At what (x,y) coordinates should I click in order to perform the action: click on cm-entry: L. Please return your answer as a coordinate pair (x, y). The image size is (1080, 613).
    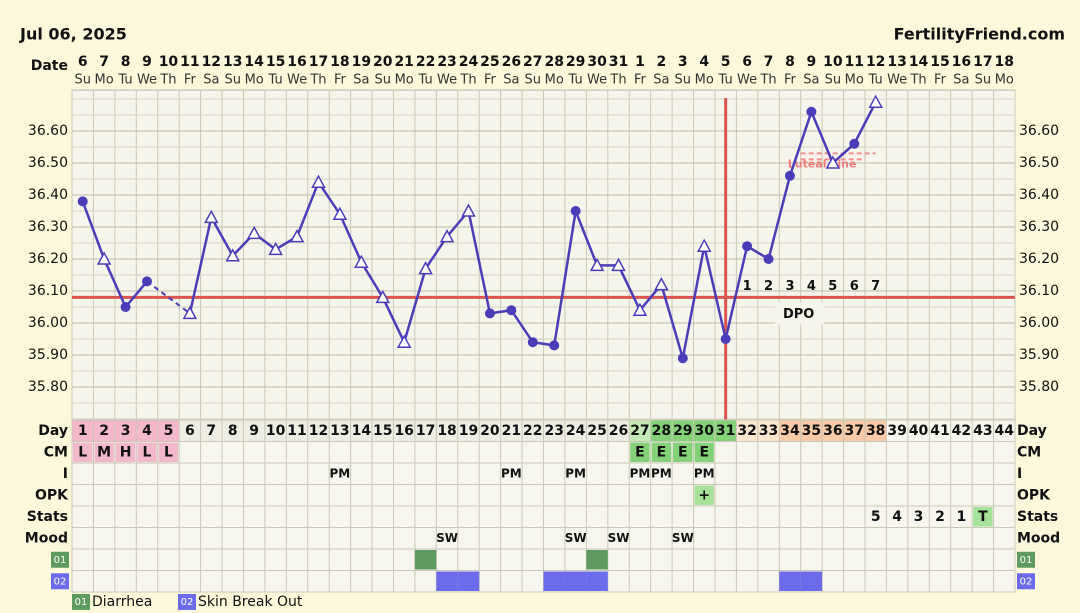
    Looking at the image, I should click on (168, 452).